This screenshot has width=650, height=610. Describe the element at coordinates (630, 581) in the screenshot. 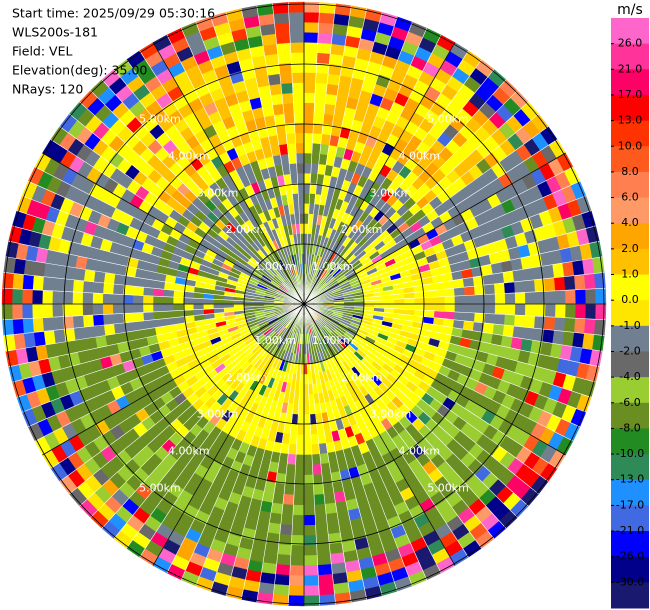

I see `colorbar-label: -30.0` at that location.